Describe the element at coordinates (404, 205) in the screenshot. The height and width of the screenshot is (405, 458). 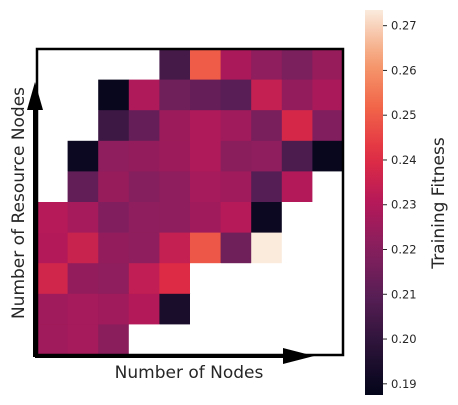
I see `colorbar-tick-label: 0.23` at that location.